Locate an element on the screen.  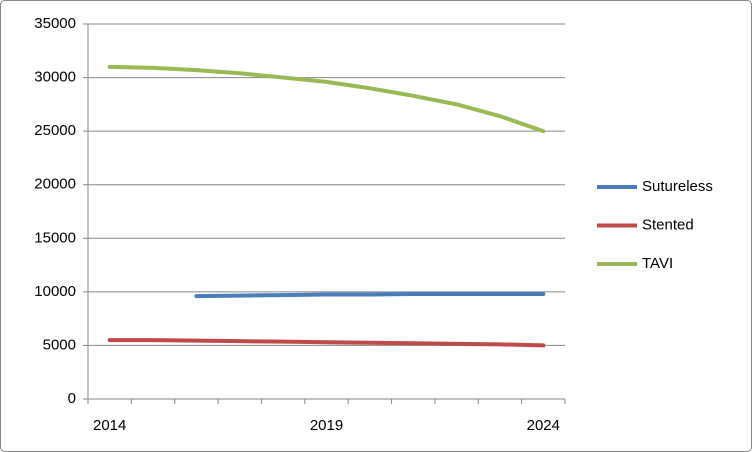
y-tick-label: 15000 is located at coordinates (55, 237).